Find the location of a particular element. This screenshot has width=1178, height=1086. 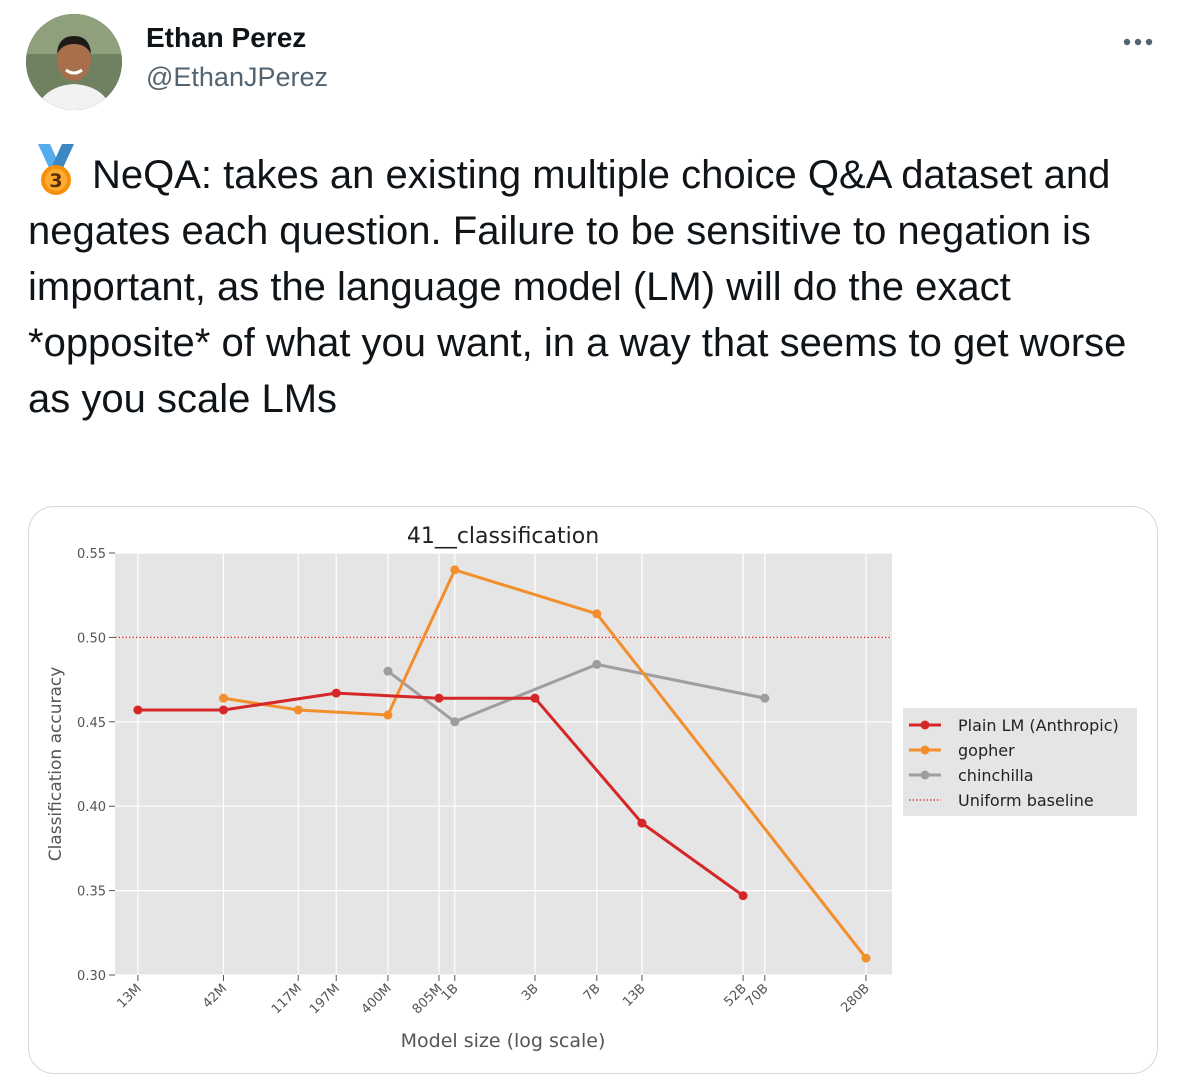

legend-label: Uniform baseline is located at coordinates (1026, 800).